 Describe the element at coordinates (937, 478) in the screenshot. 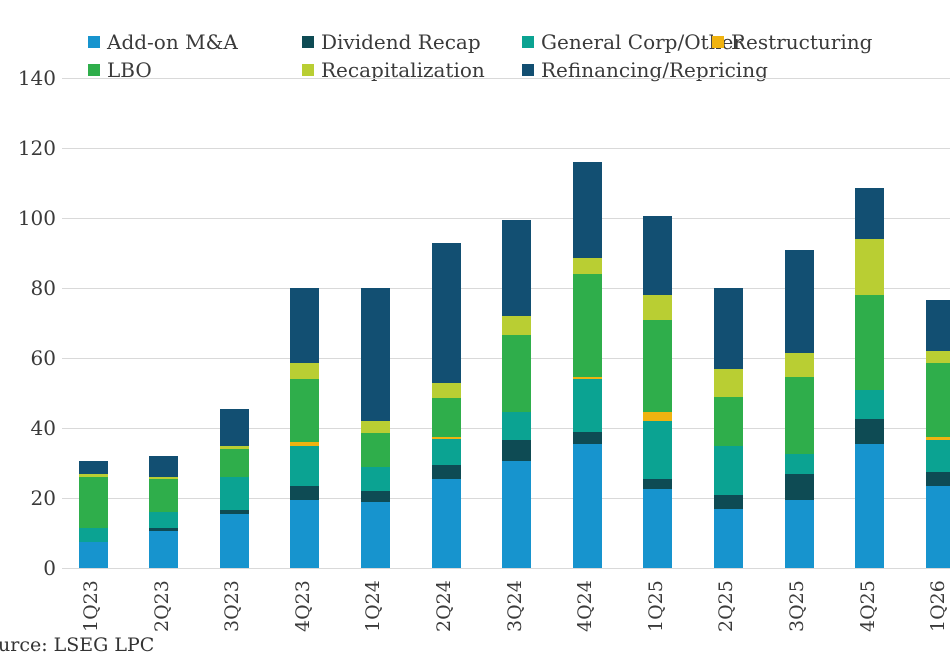

I see `bar-segment-1q26-dividend-recap` at that location.